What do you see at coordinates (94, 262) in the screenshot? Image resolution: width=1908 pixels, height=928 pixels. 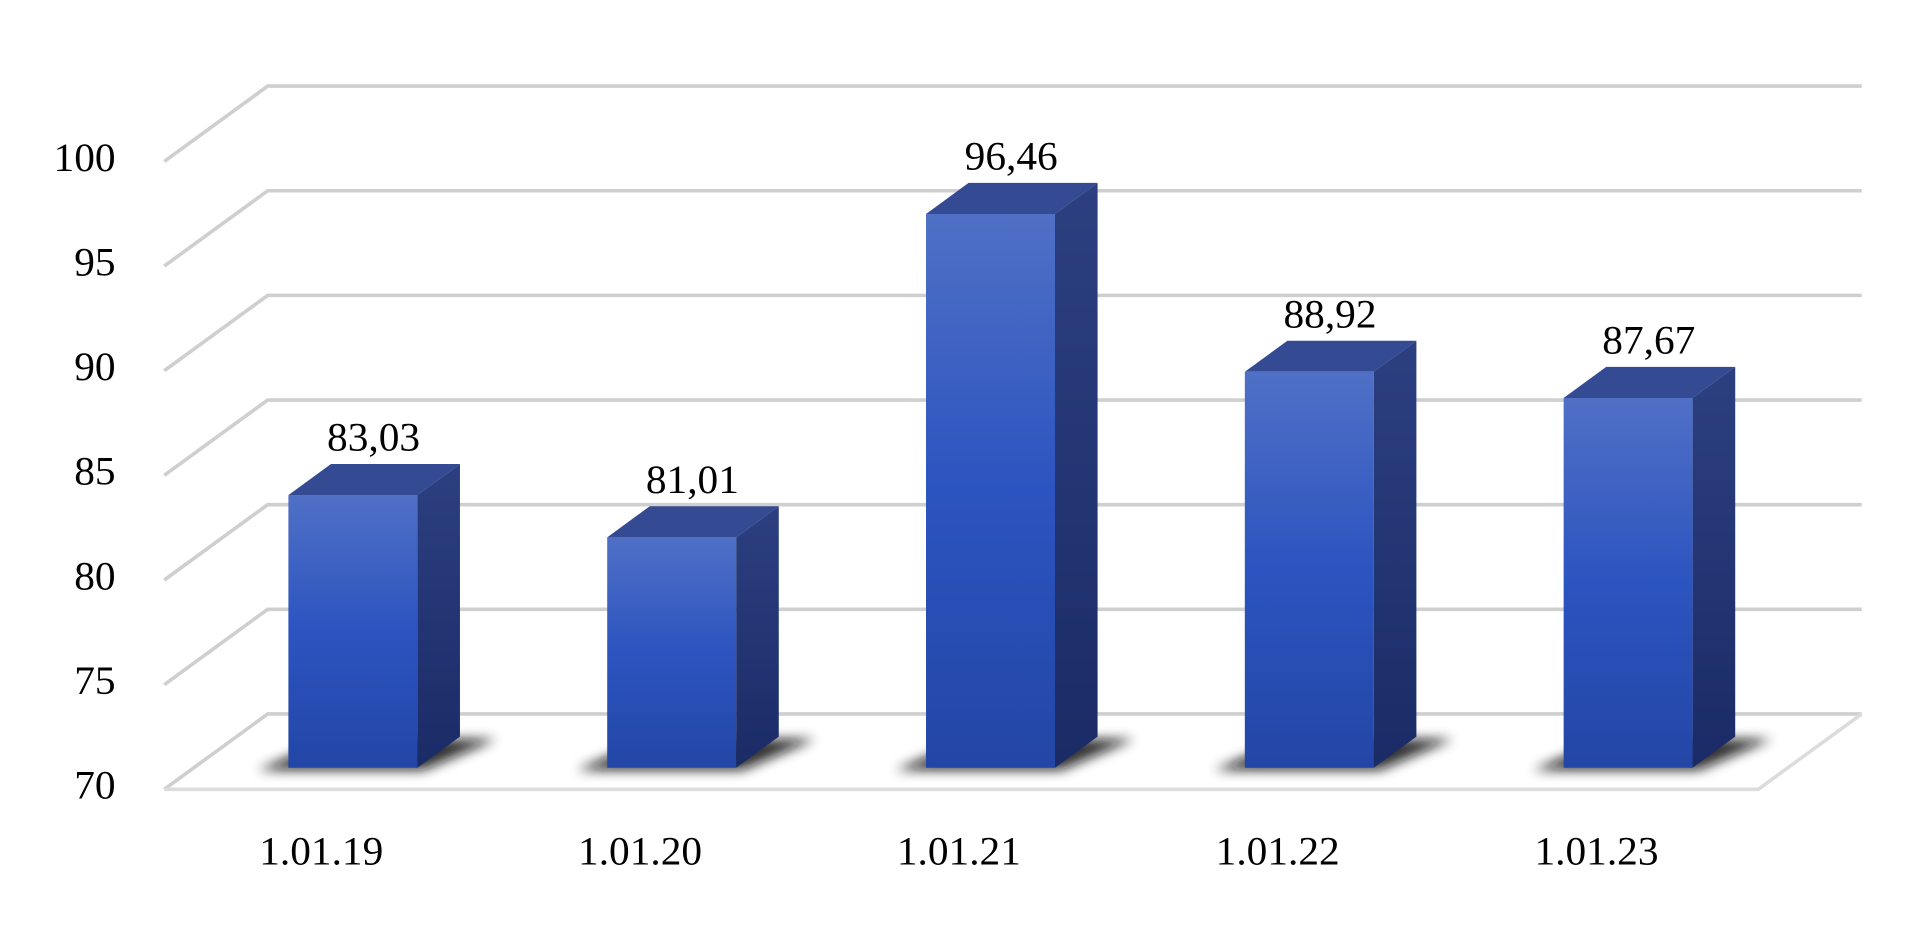 I see `y-tick-label: 95` at bounding box center [94, 262].